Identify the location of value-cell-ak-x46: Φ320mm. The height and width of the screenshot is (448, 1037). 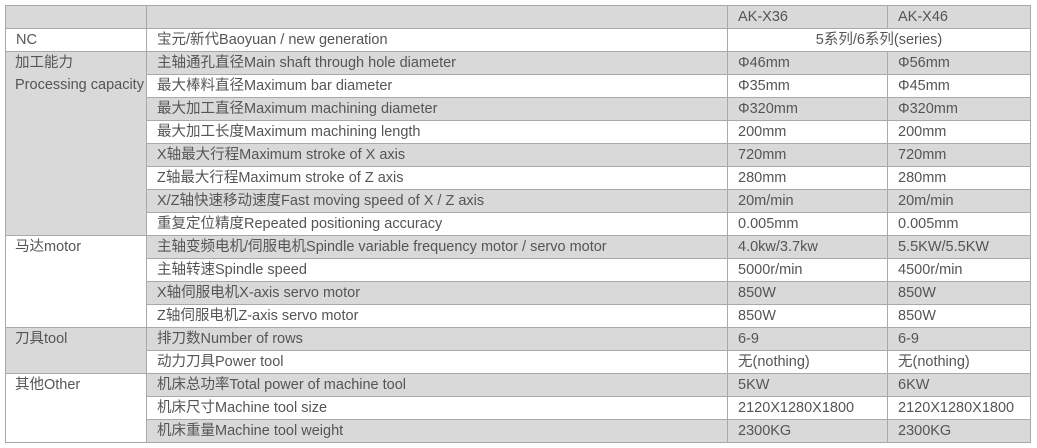
(959, 109).